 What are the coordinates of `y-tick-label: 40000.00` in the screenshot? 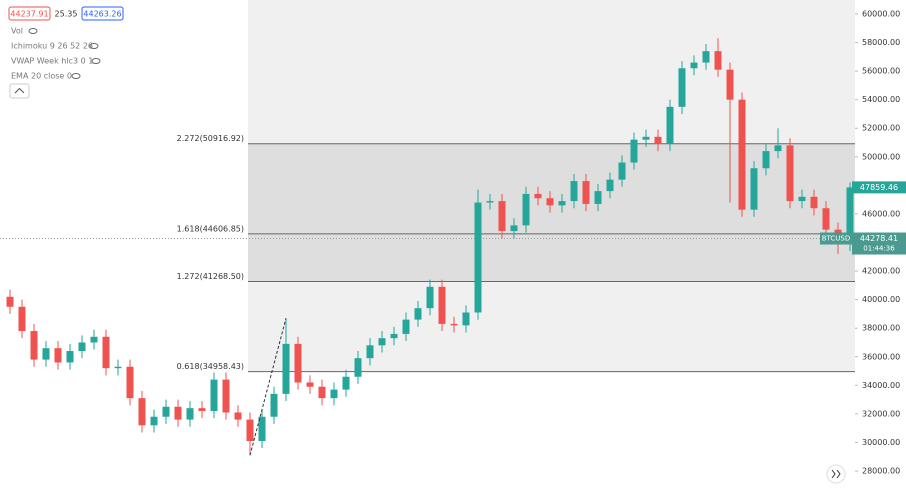 It's located at (881, 299).